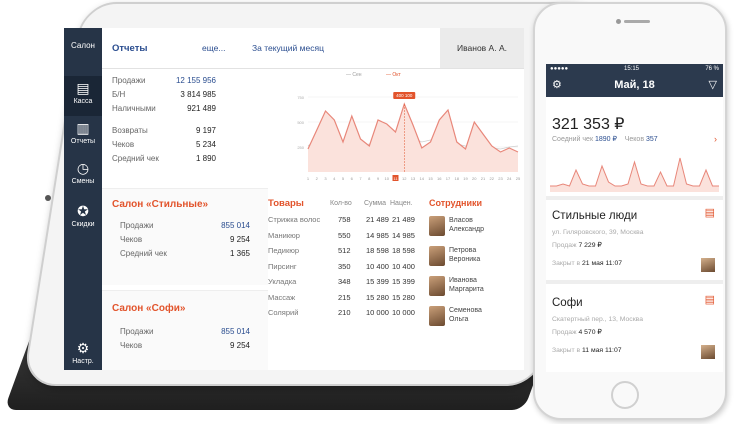  Describe the element at coordinates (465, 178) in the screenshot. I see `x-tick-label: 19` at that location.